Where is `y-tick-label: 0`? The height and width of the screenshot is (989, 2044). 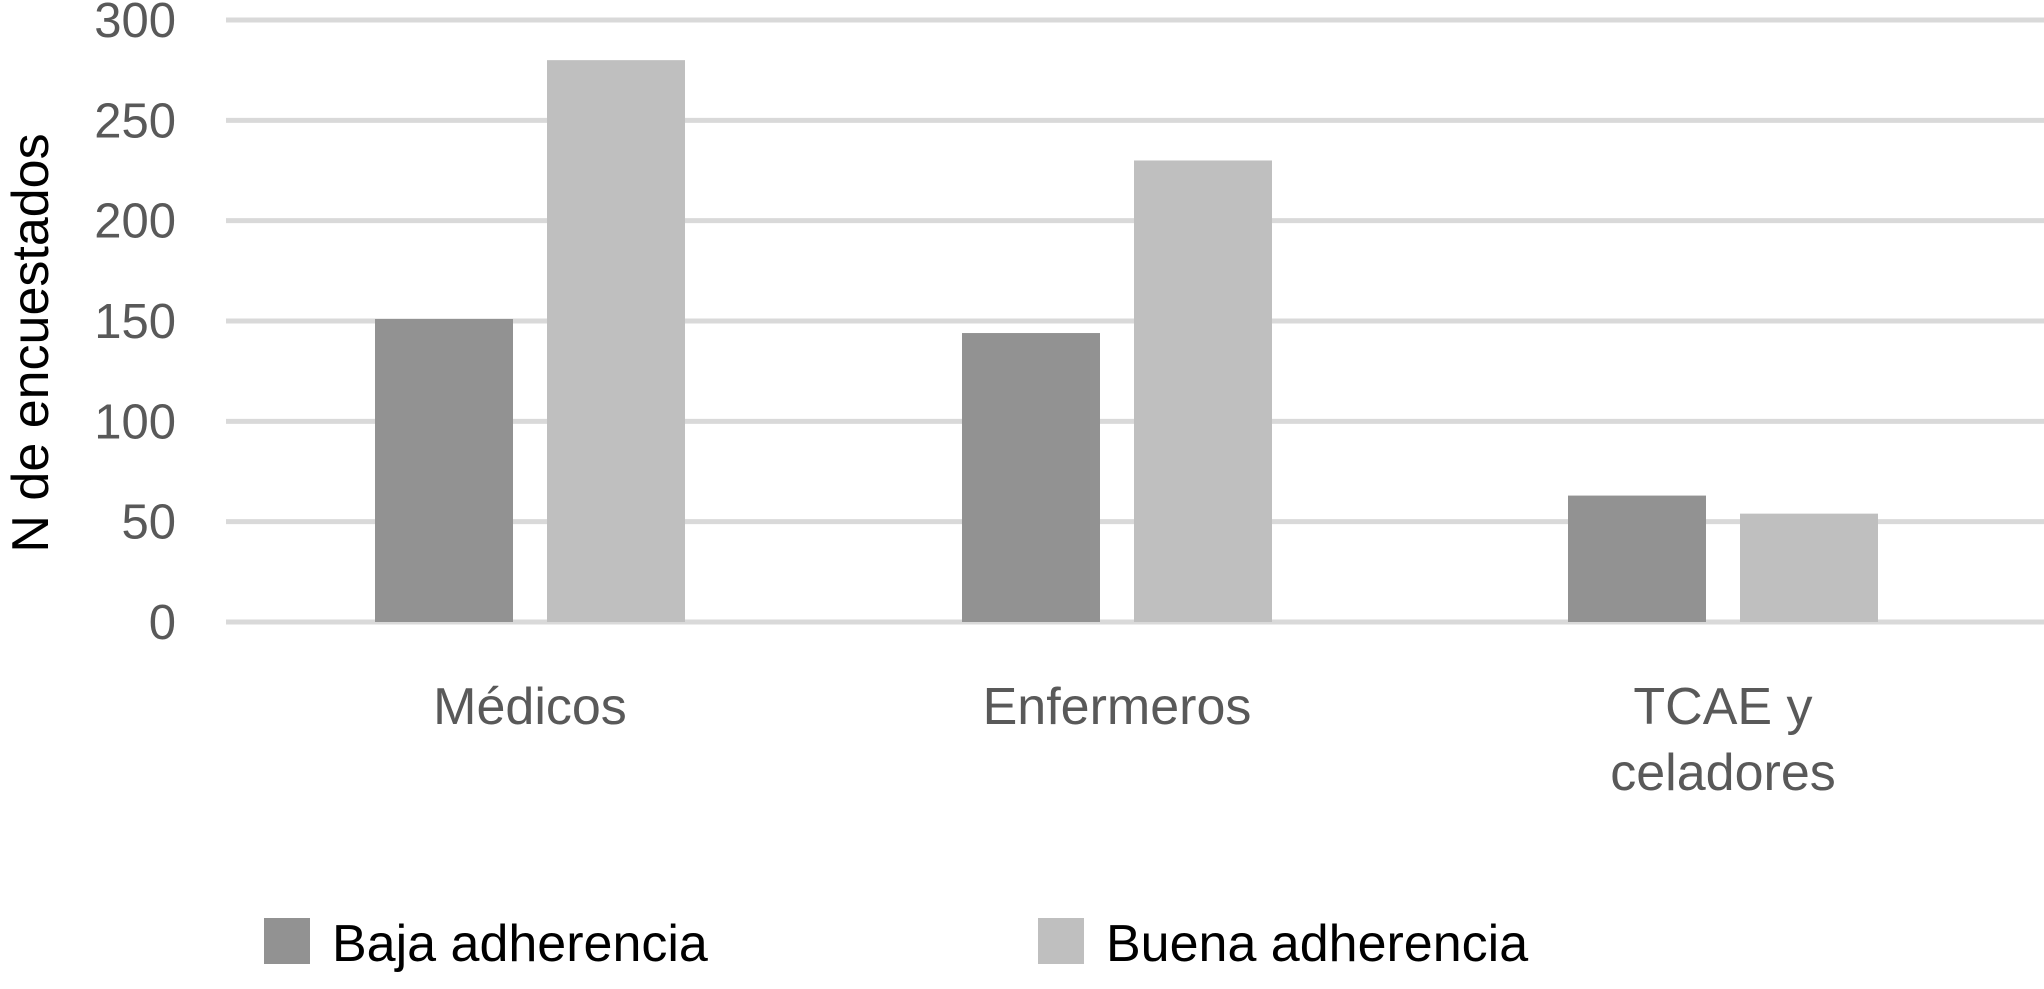
y-tick-label: 0 is located at coordinates (162, 623).